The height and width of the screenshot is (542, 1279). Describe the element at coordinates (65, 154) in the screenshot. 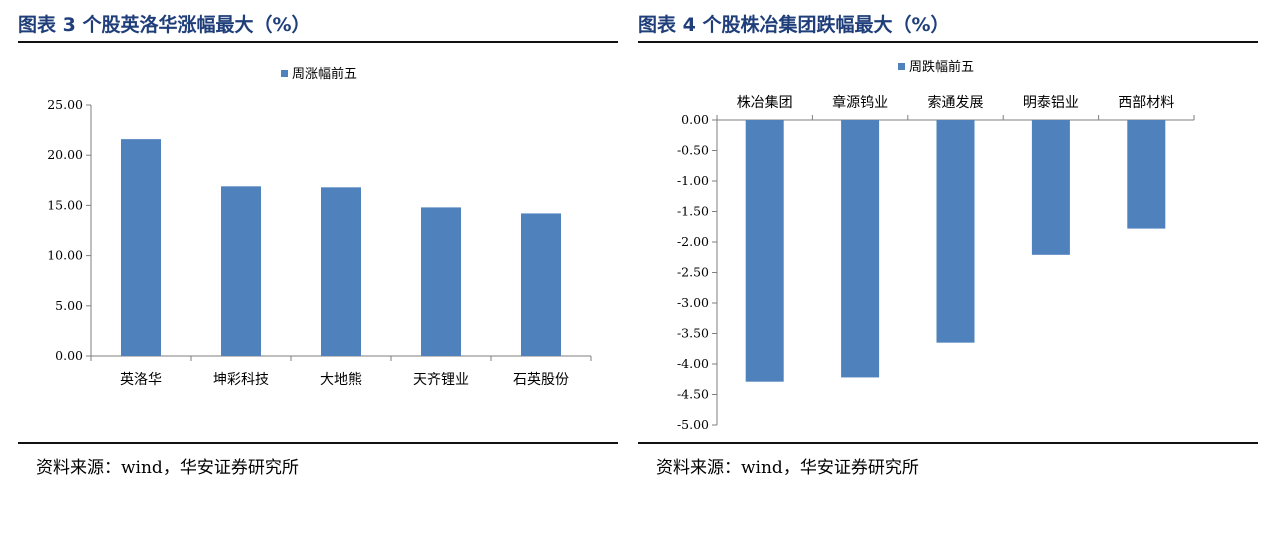

I see `y-tick-label: 20.00` at that location.